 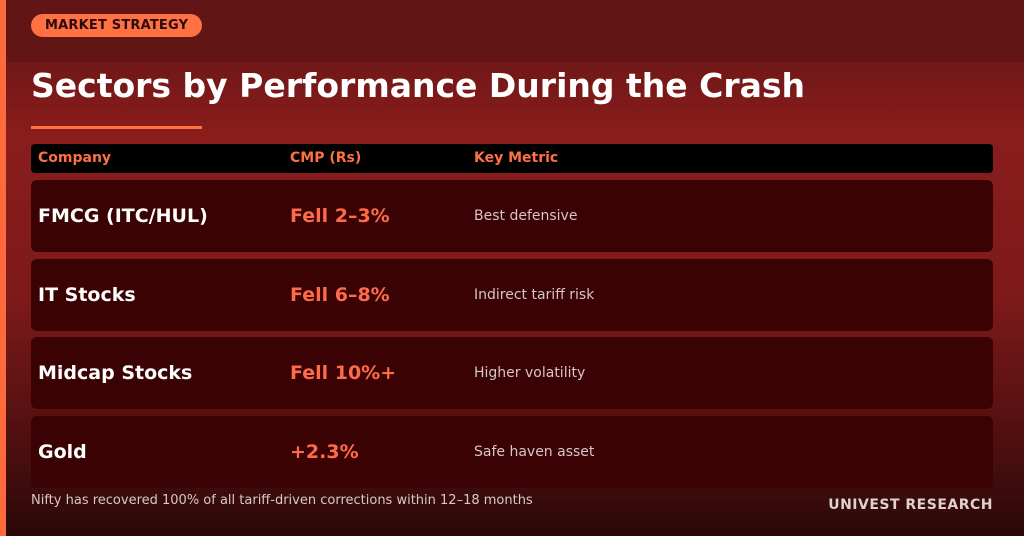 I want to click on company-cell: FMCG (ITC/HUL), so click(x=123, y=216).